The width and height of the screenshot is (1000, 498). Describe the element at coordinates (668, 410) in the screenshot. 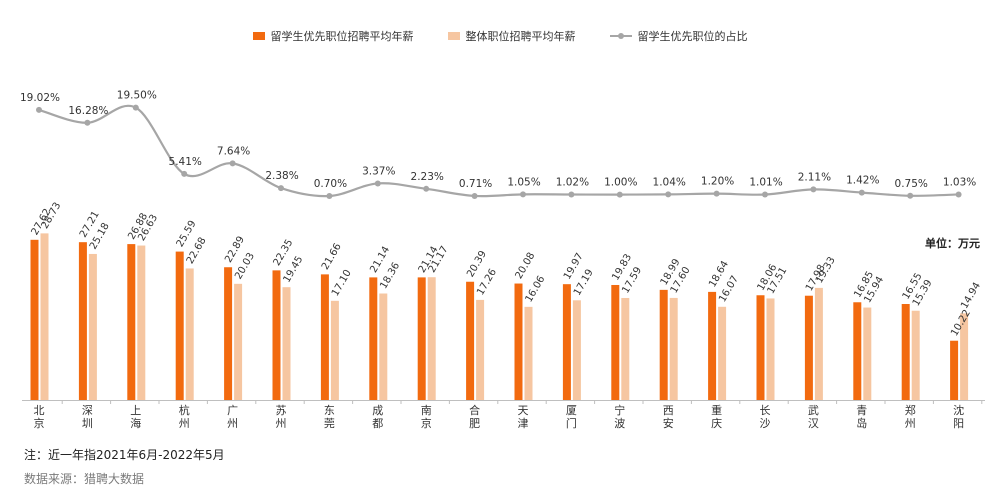

I see `category-label: 西` at that location.